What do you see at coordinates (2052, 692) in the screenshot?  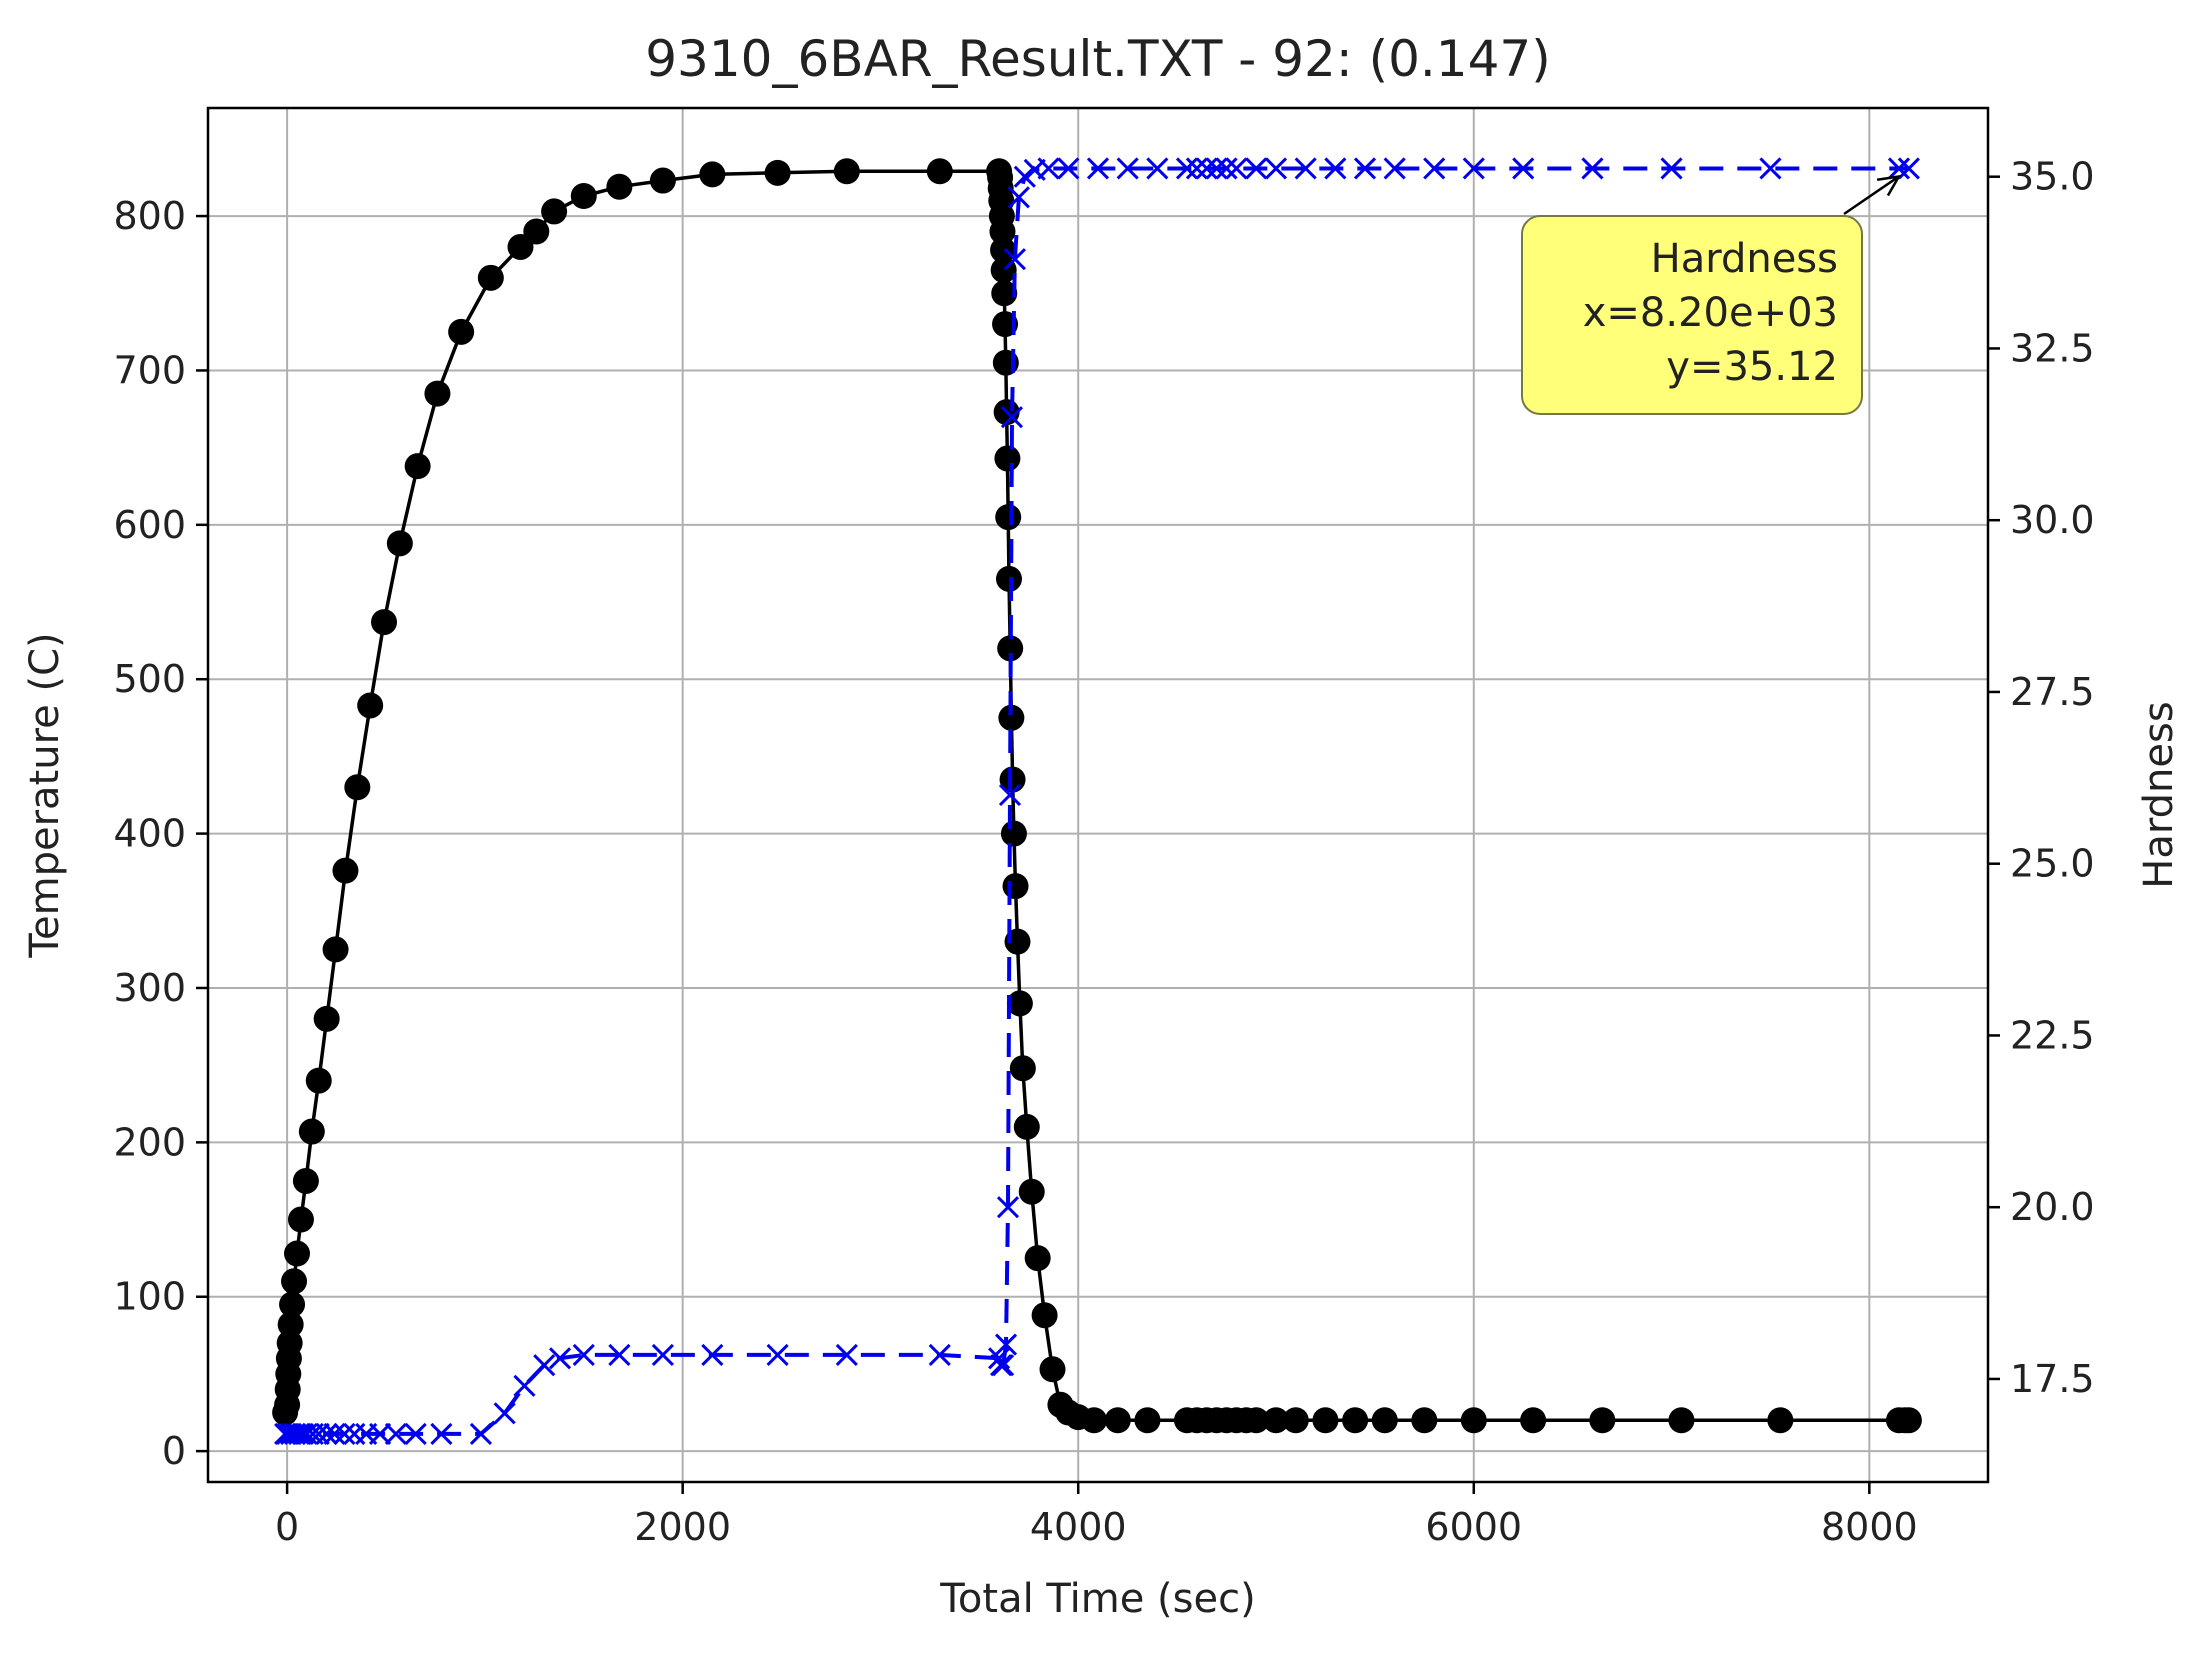 I see `y-right-tick-label: 27.5` at bounding box center [2052, 692].